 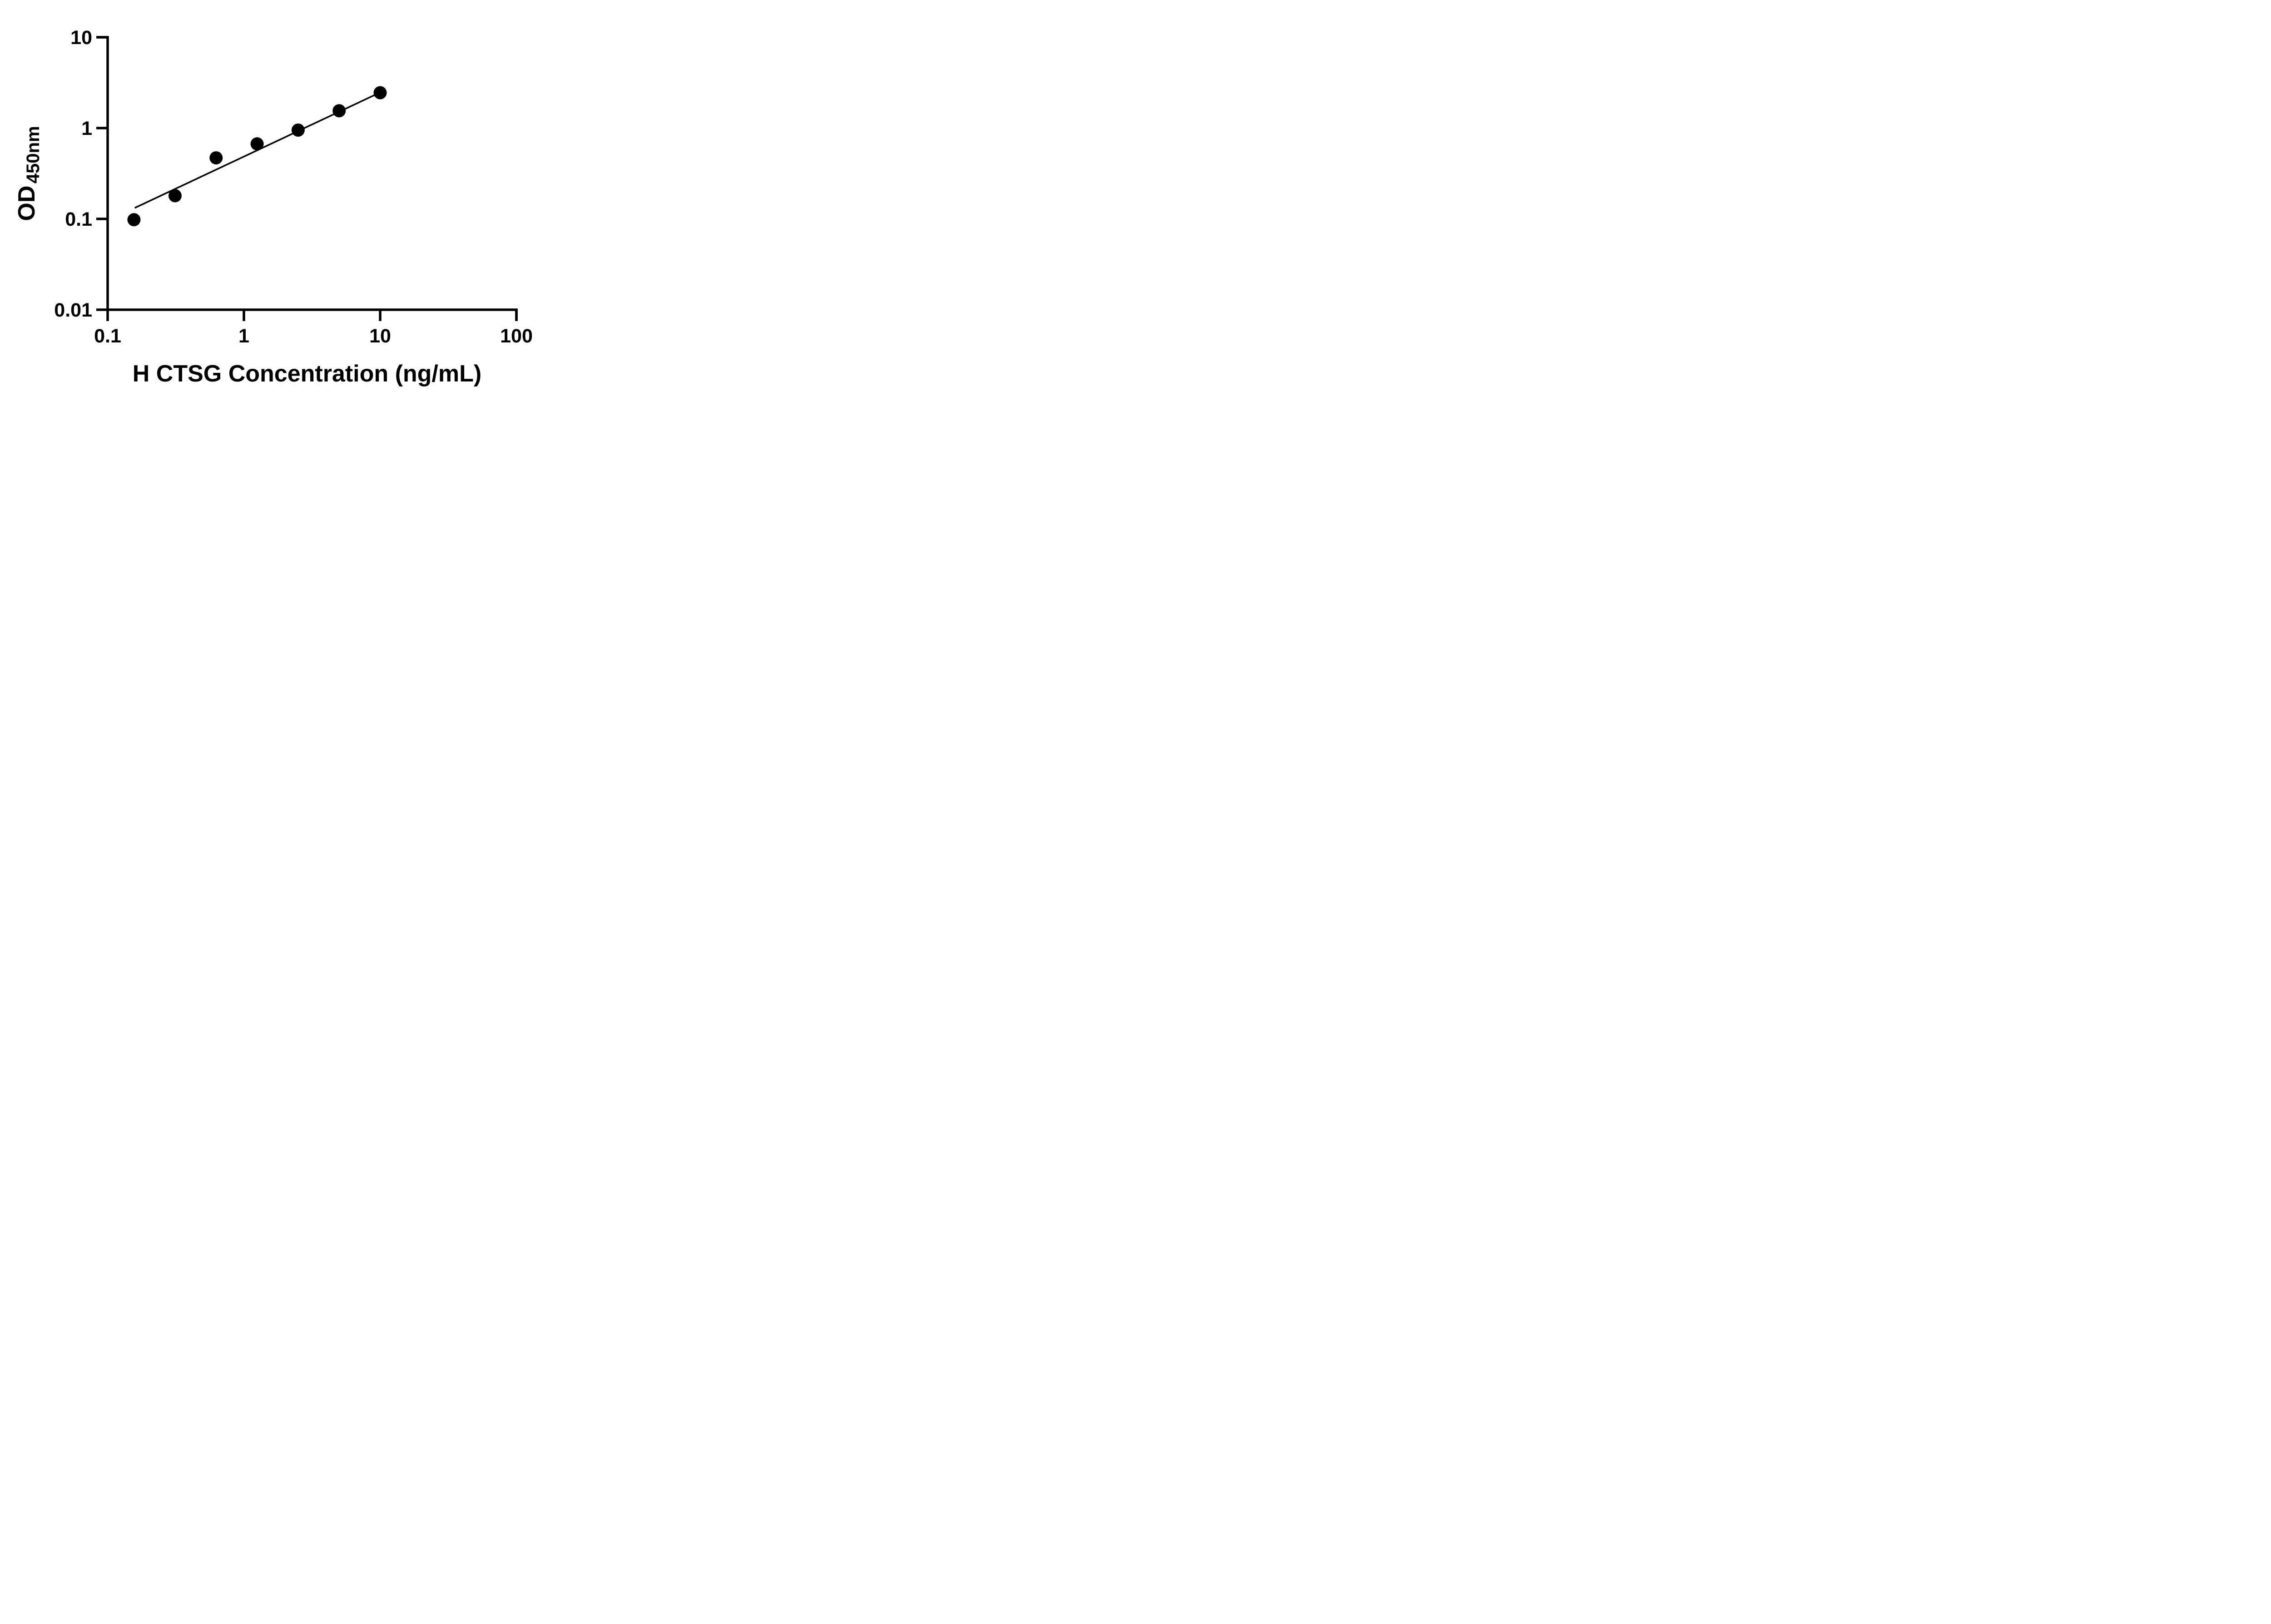 I want to click on x-tick-label: 100, so click(x=516, y=336).